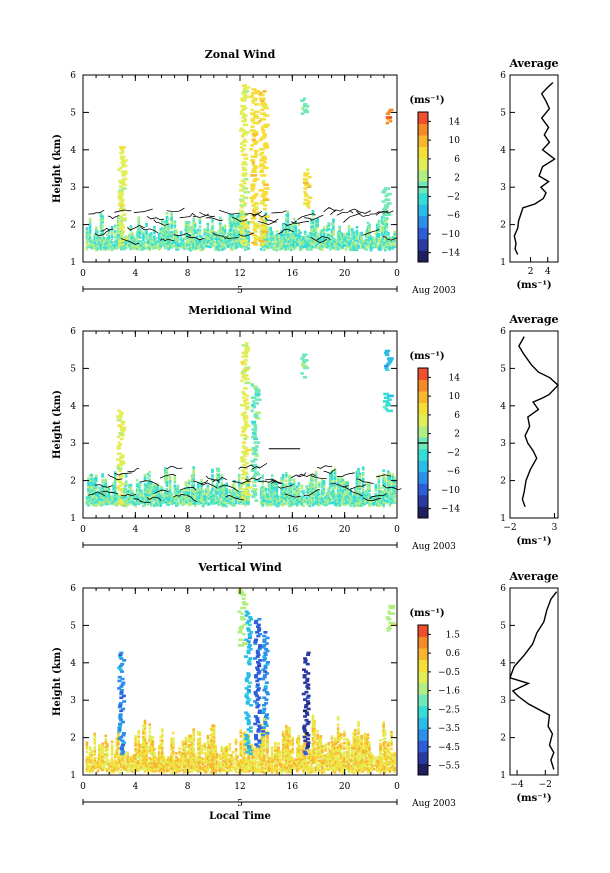 The height and width of the screenshot is (873, 610). Describe the element at coordinates (239, 530) in the screenshot. I see `x-tick-label: 12` at that location.